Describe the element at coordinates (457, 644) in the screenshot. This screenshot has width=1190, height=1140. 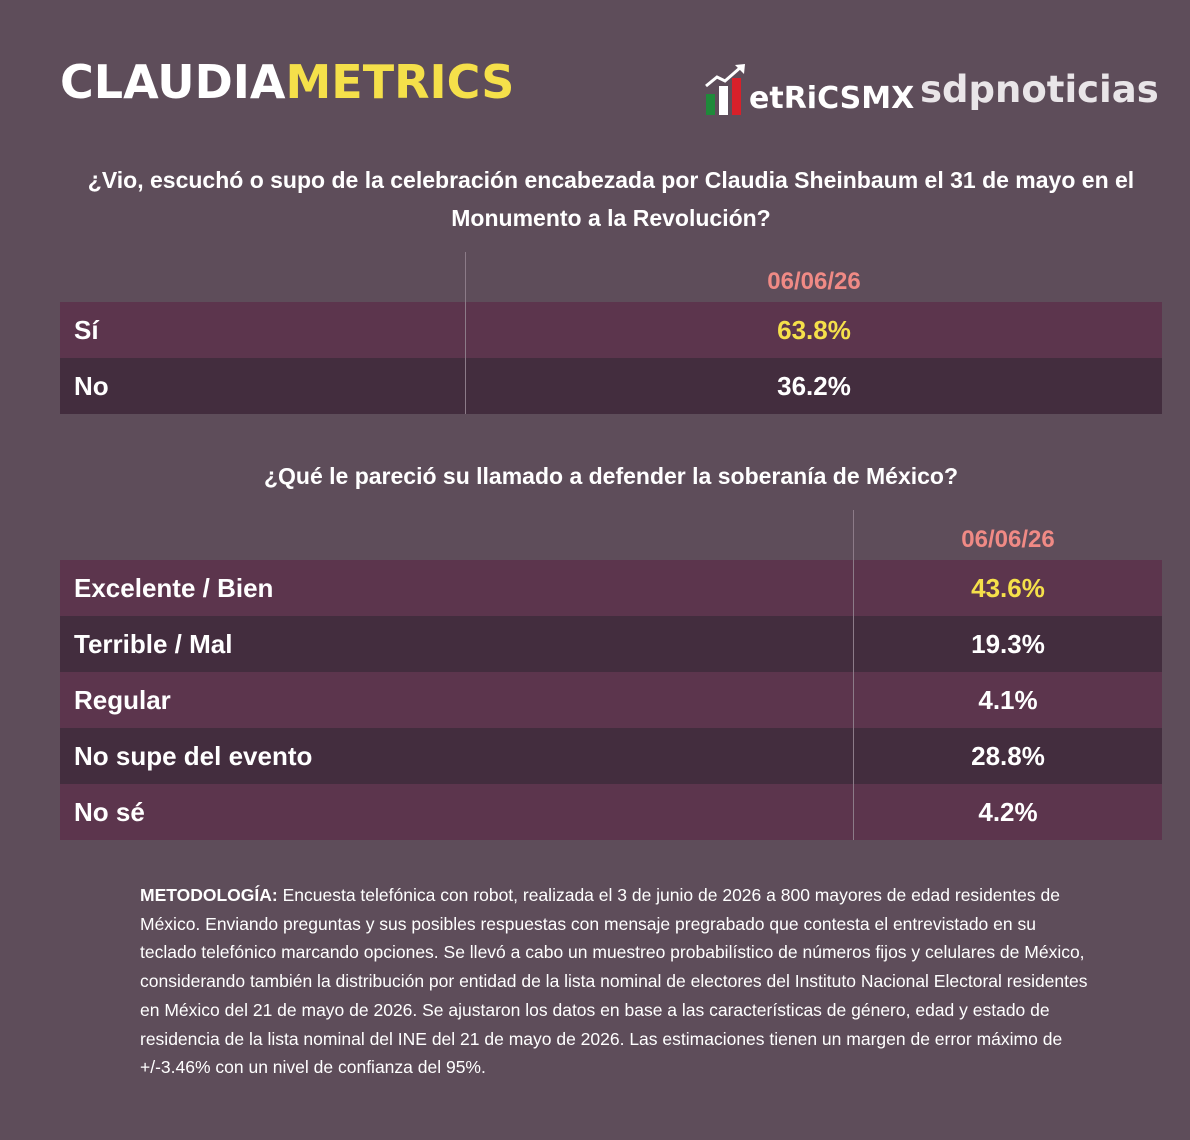
I see `row-label: Terrible / Mal` at that location.